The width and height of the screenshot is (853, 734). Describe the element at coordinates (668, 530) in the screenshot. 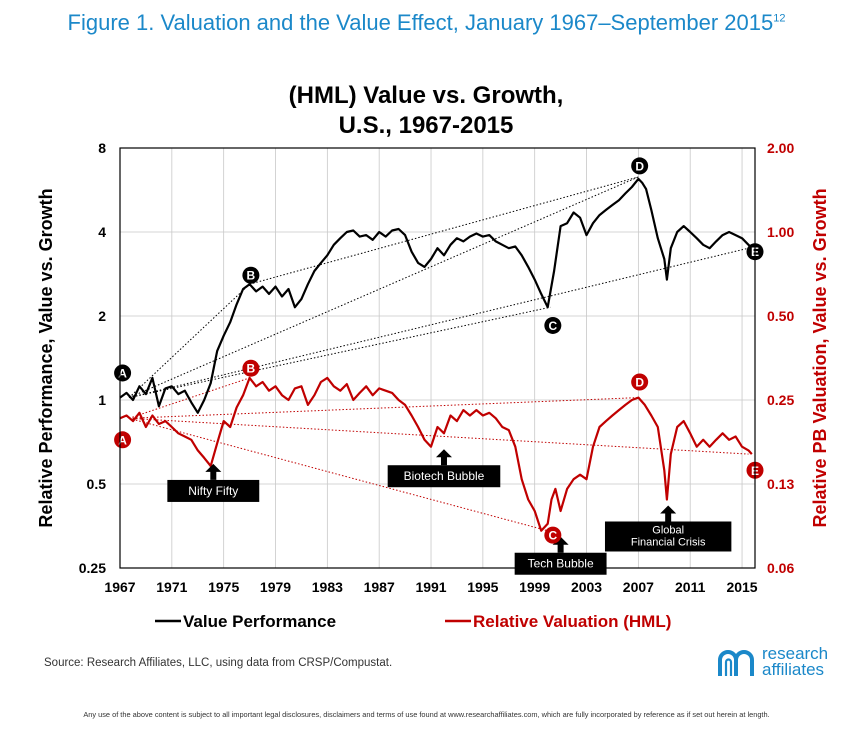

I see `annotation-label: Global` at that location.